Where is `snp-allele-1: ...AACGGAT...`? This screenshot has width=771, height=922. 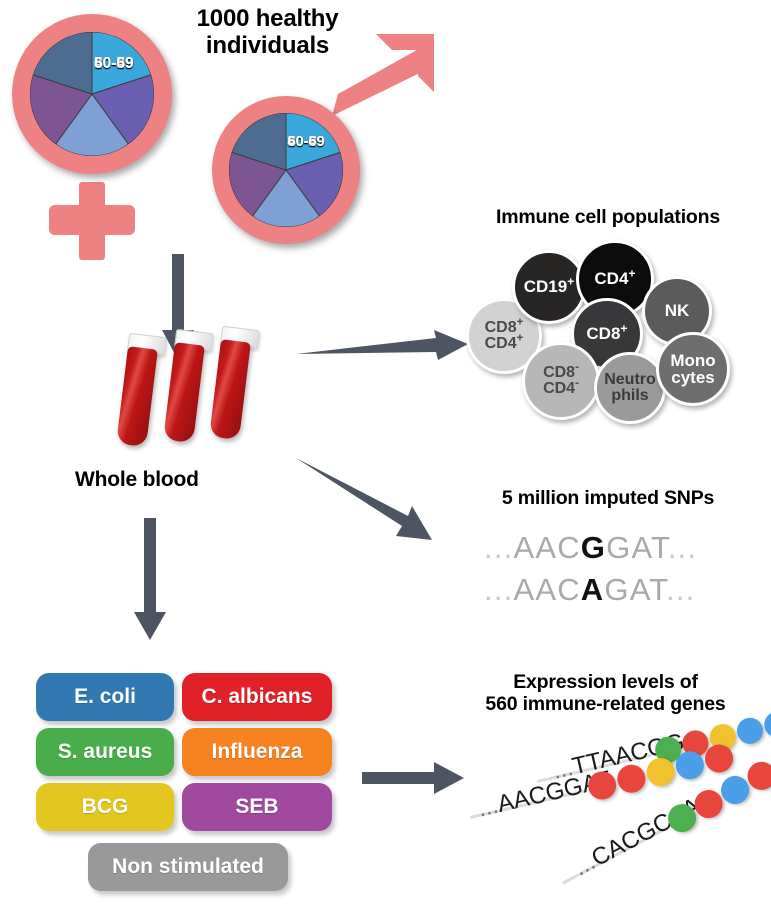
snp-allele-1: ...AACGGAT... is located at coordinates (590, 548).